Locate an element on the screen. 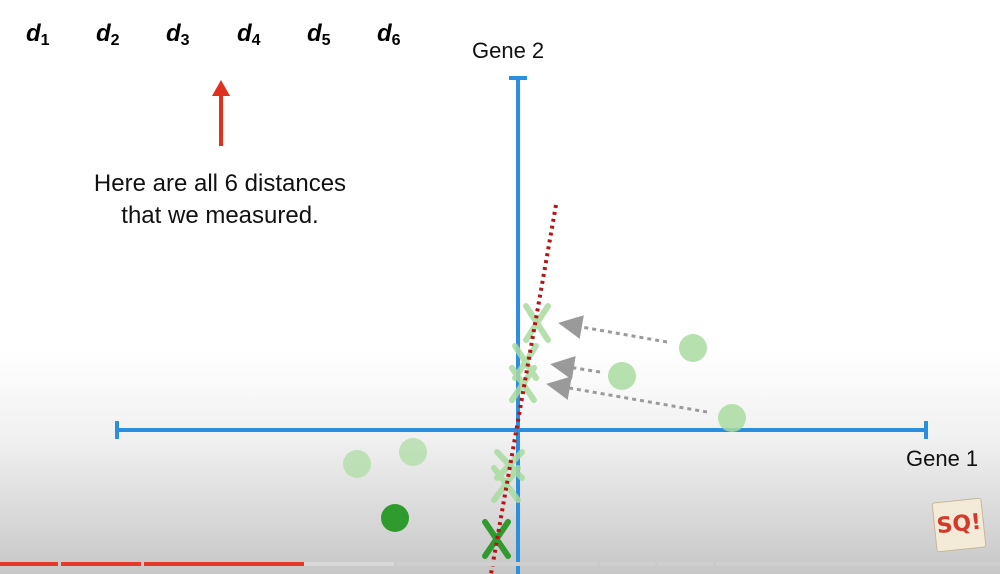  distance-subscript: 3 is located at coordinates (185, 40).